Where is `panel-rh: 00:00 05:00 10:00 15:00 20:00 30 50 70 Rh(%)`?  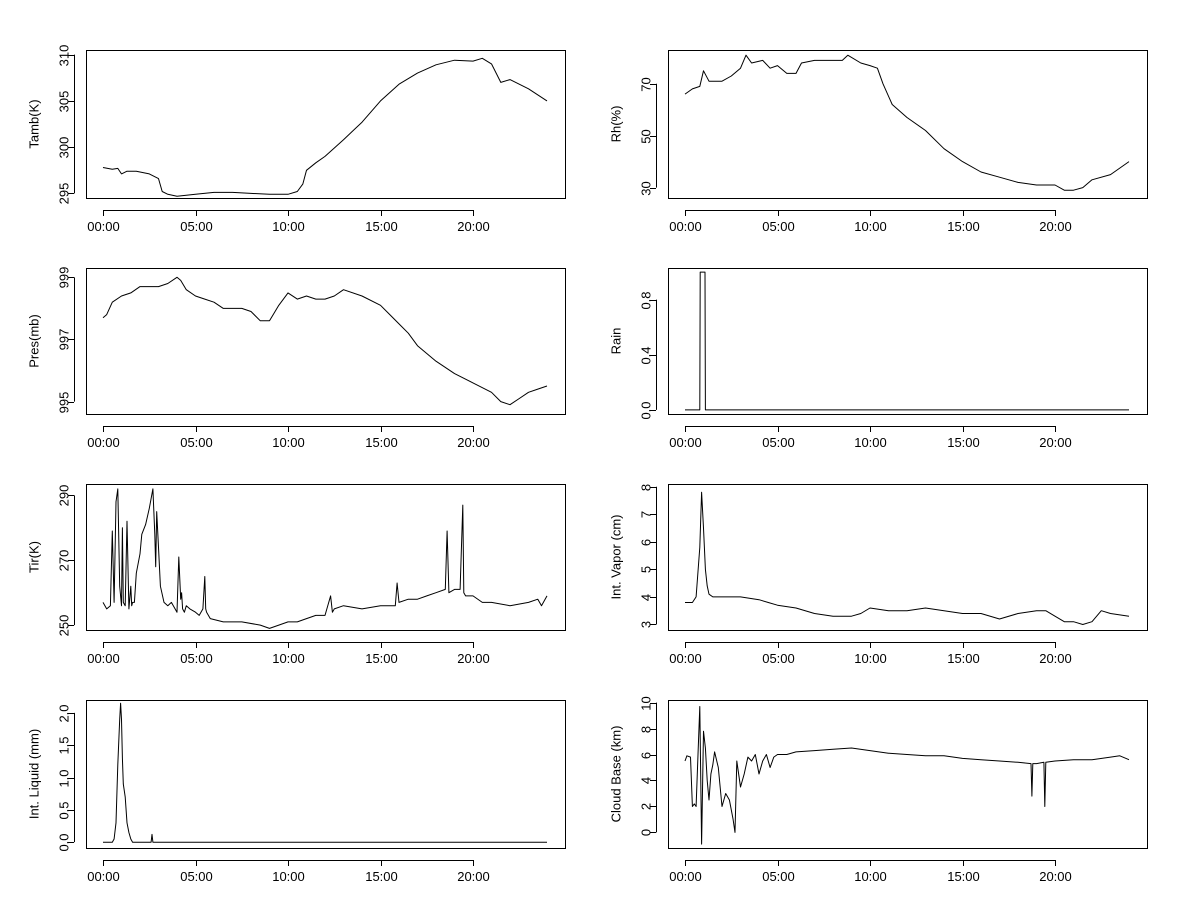
panel-rh: 00:00 05:00 10:00 15:00 20:00 30 50 70 Rh(%) is located at coordinates (878, 142).